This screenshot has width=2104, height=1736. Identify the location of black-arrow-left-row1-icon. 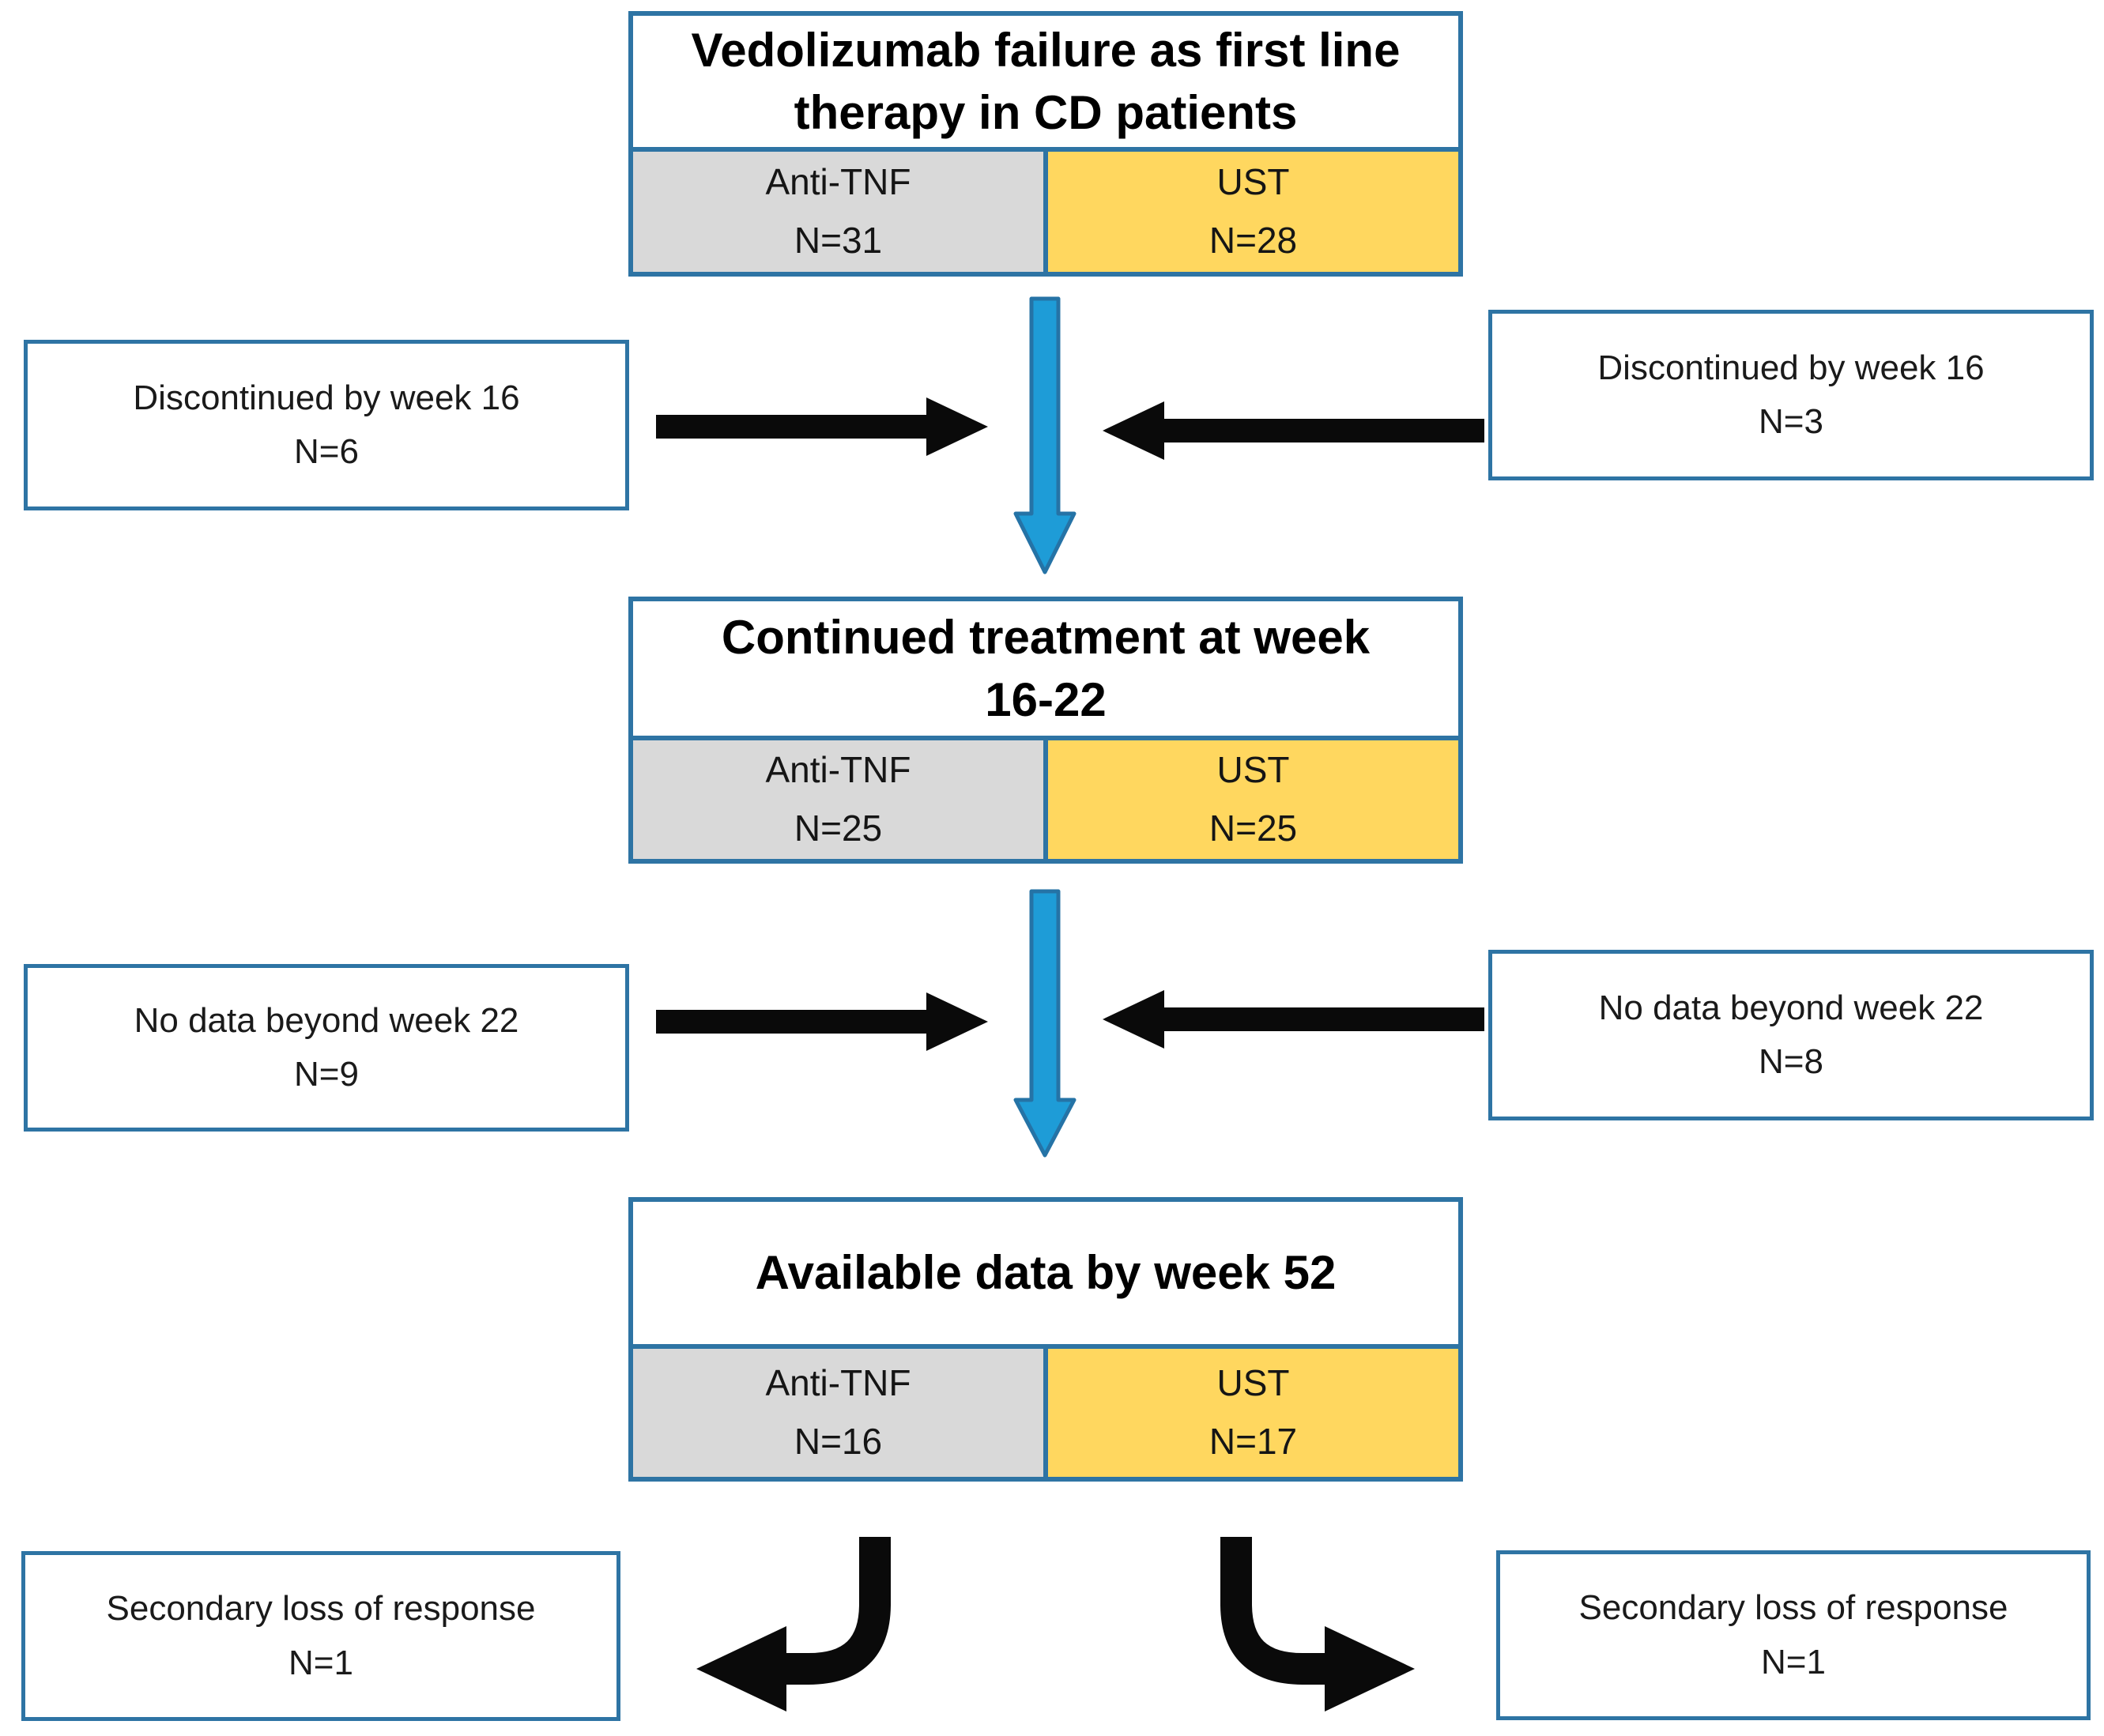
(1293, 430).